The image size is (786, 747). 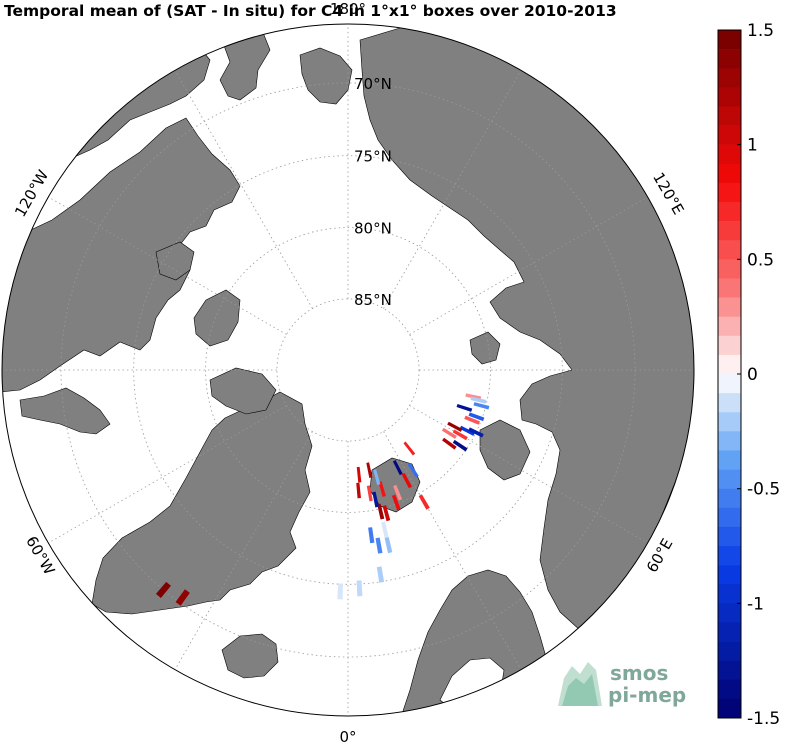 What do you see at coordinates (373, 300) in the screenshot?
I see `lat-label-85: 85°N` at bounding box center [373, 300].